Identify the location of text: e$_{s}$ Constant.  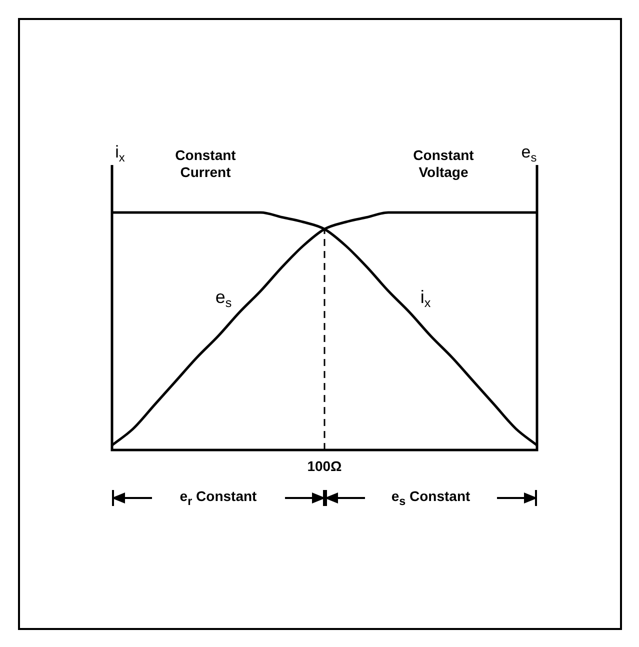
(431, 498).